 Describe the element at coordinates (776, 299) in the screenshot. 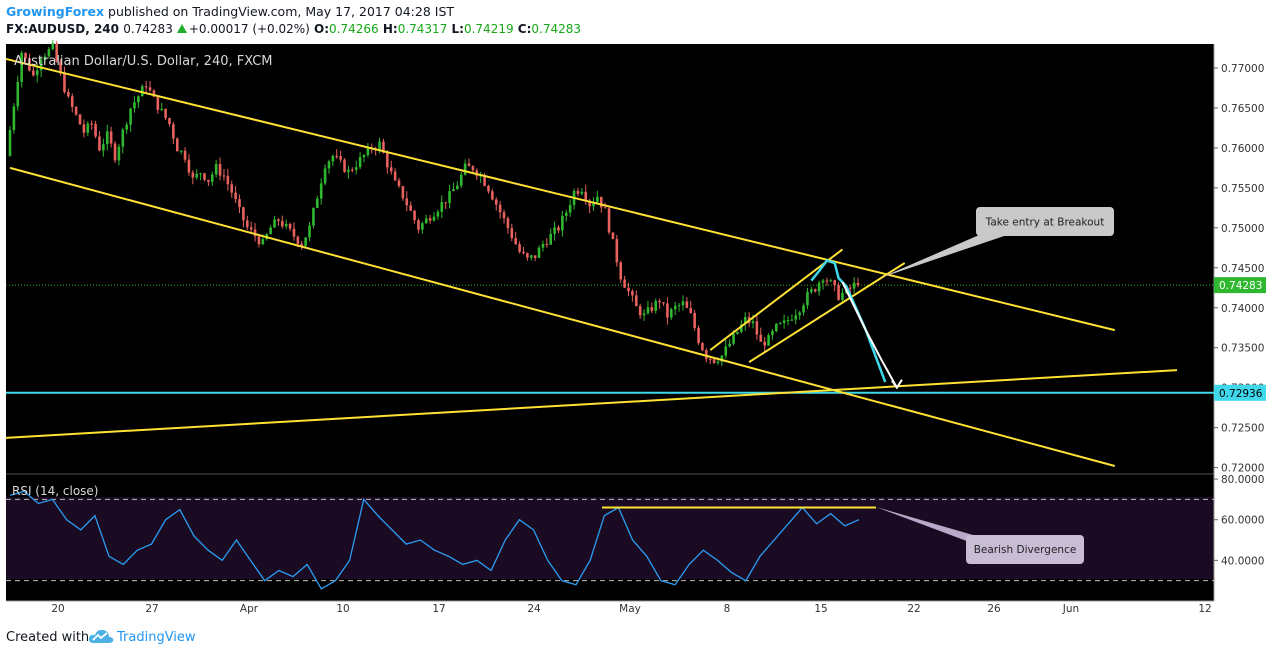

I see `trendline-flag-upper` at that location.